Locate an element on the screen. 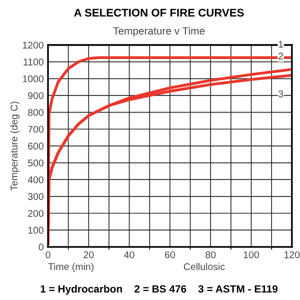  chart-subtitle: Temperature v Time is located at coordinates (159, 31).